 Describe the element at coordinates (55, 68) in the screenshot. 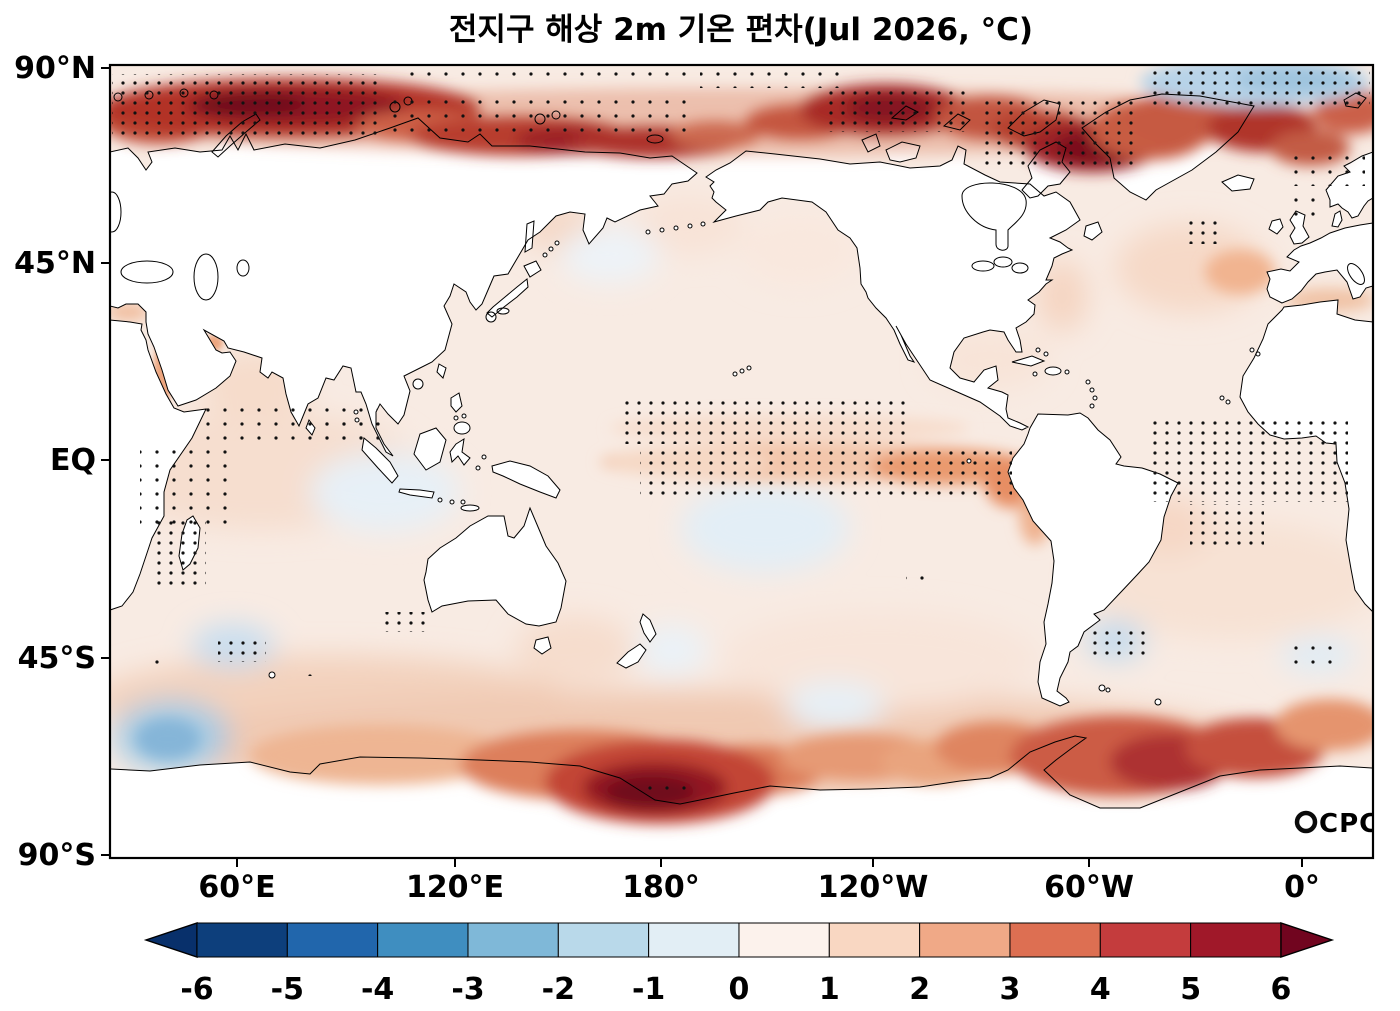

I see `lat-tick-label-0: 90°N` at that location.